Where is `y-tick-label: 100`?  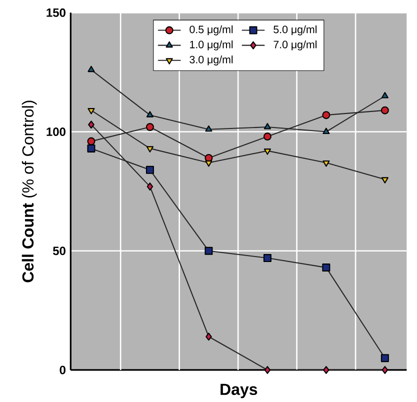
y-tick-label: 100 is located at coordinates (56, 132).